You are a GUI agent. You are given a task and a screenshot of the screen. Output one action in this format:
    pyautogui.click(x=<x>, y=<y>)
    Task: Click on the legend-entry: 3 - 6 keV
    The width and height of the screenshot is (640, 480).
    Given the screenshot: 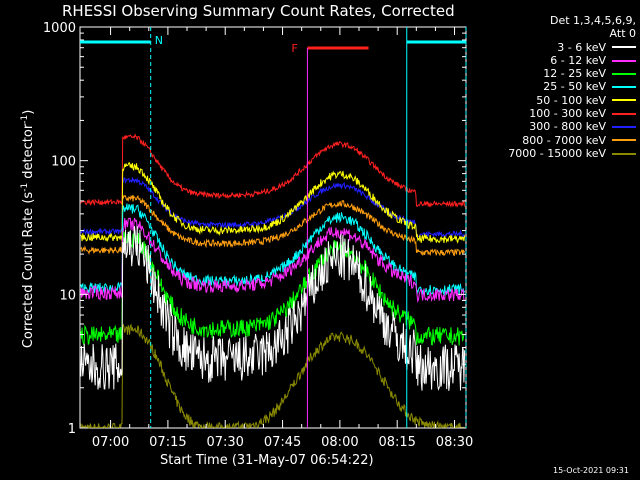 What is the action you would take?
    pyautogui.click(x=553, y=47)
    